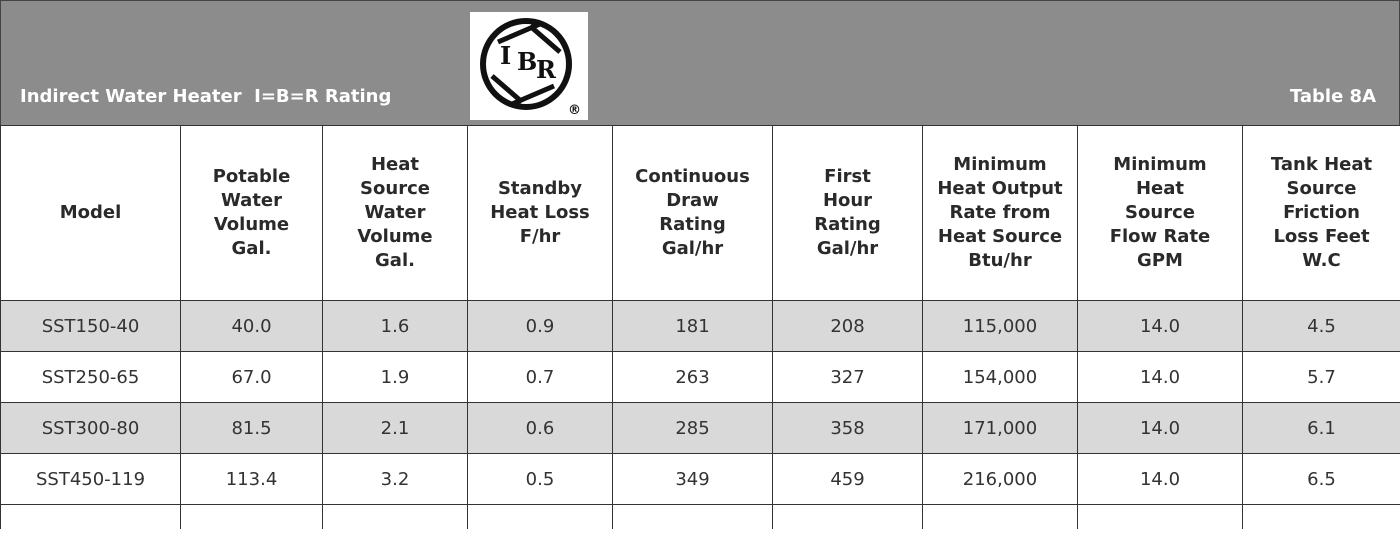 This screenshot has height=535, width=1400. What do you see at coordinates (1000, 377) in the screenshot?
I see `table-cell: 154,000` at bounding box center [1000, 377].